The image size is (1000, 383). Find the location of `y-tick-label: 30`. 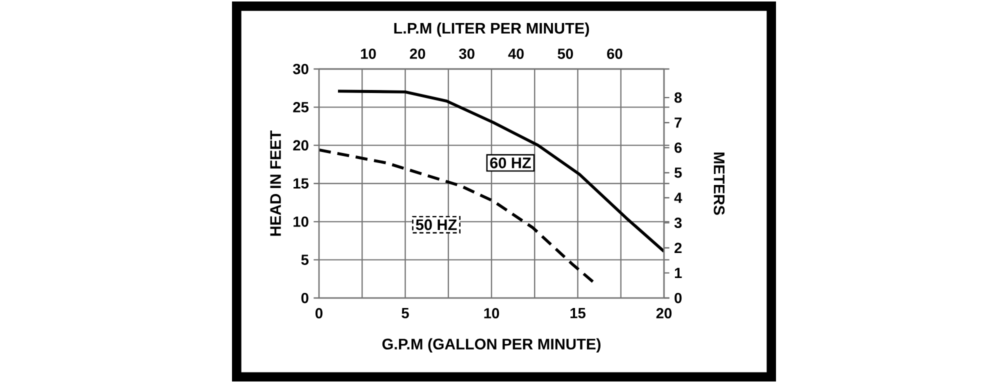

y-tick-label: 30 is located at coordinates (300, 69).